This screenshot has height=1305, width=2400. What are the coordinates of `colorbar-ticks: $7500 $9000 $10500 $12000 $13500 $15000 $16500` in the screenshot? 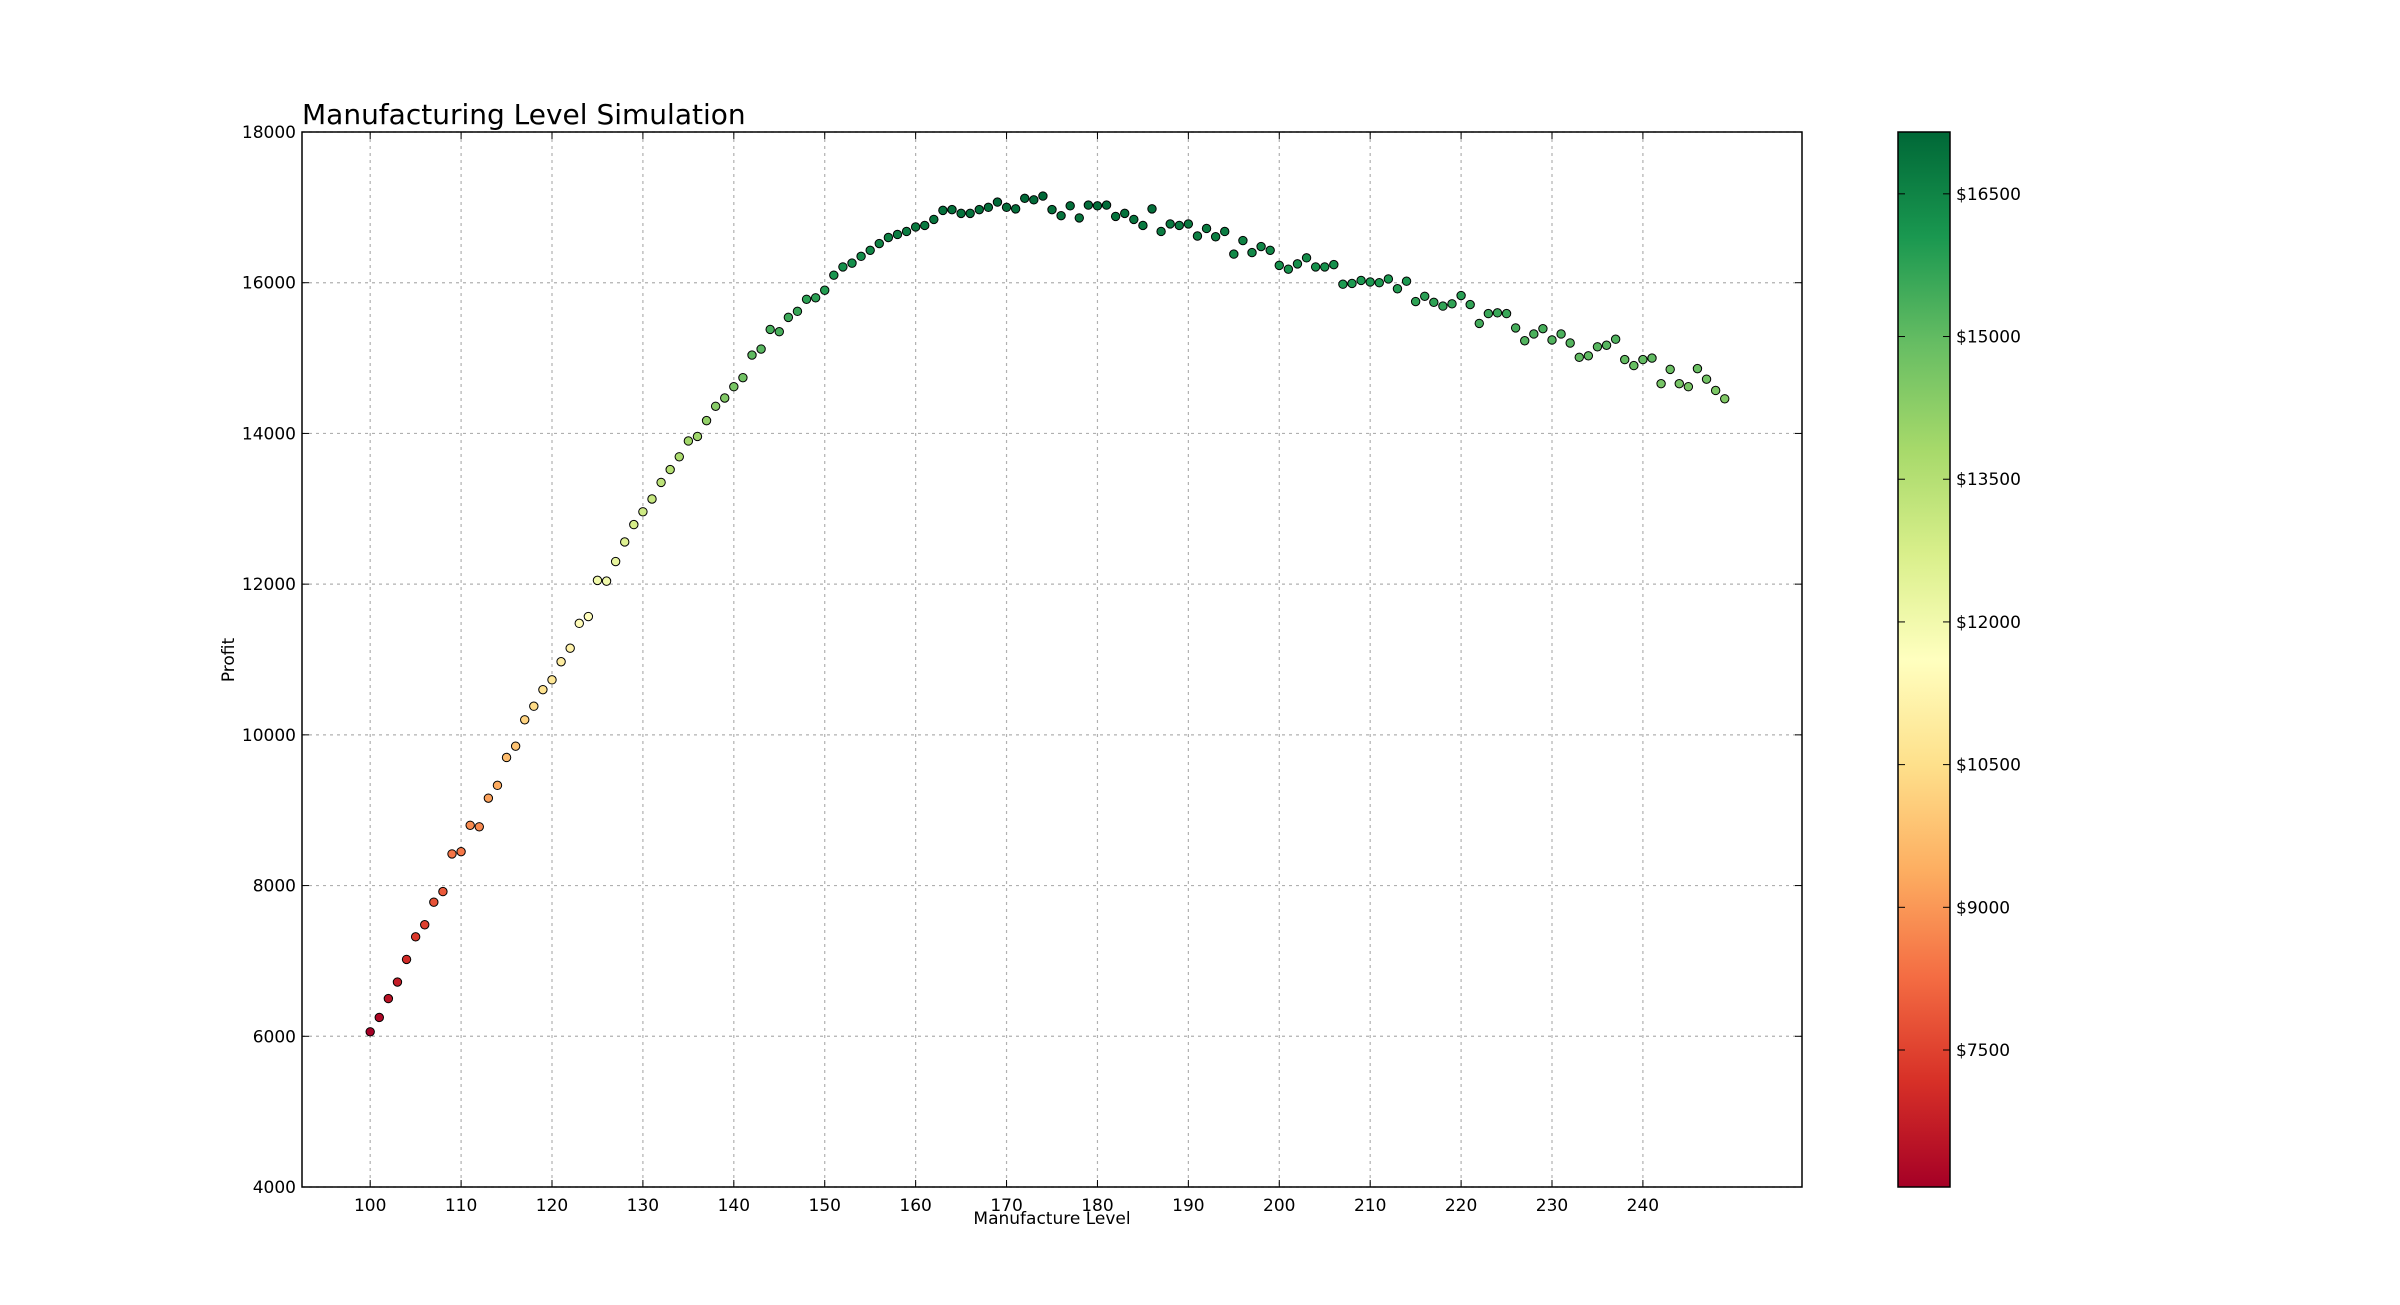 It's located at (1959, 623).